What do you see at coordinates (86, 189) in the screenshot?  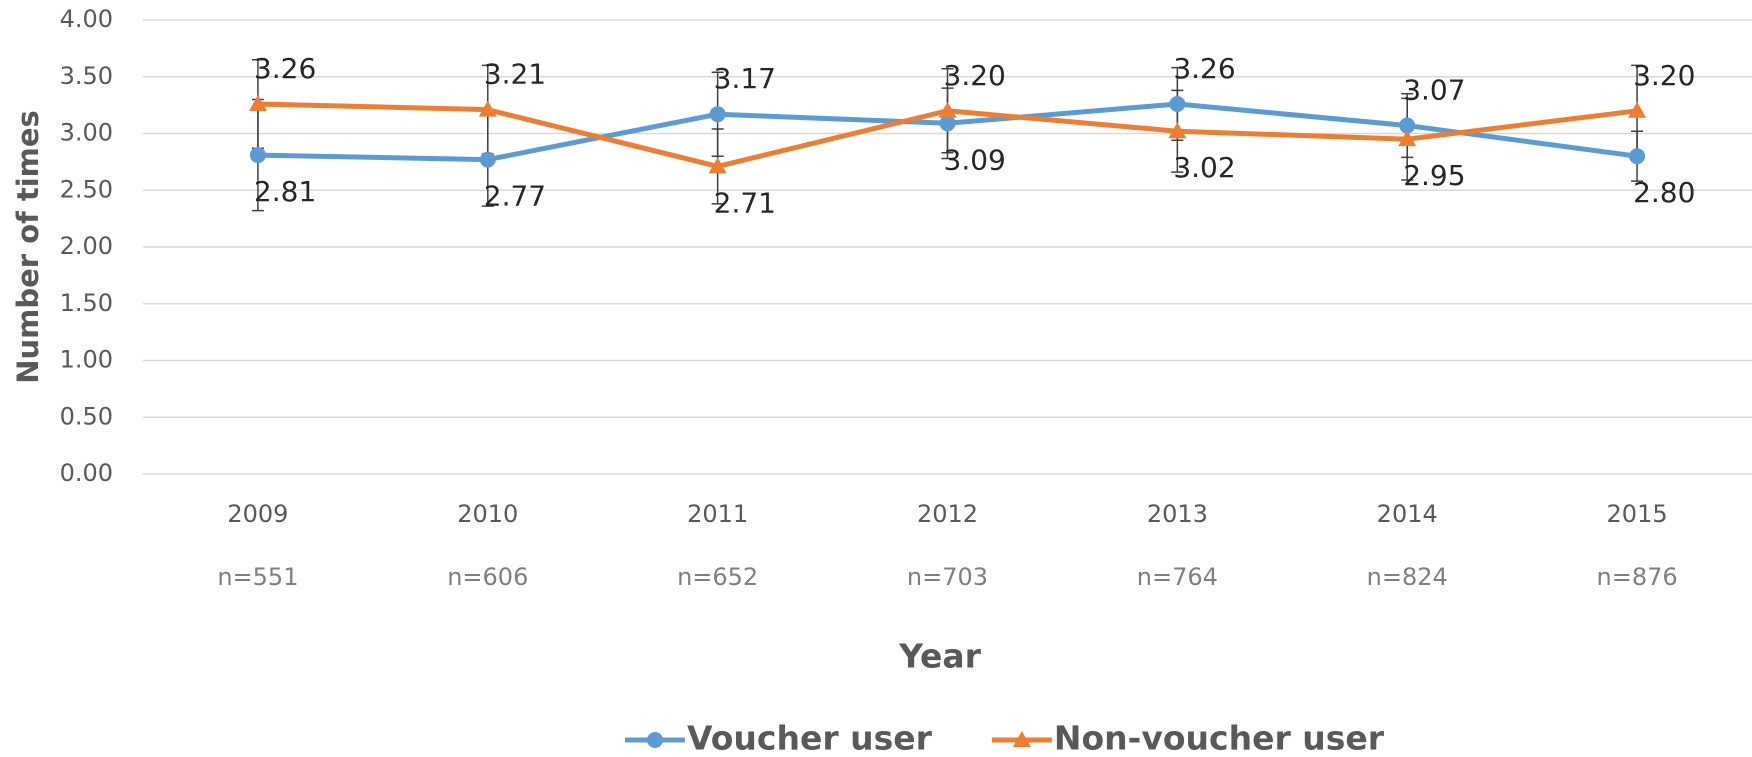 I see `y-tick-label: 2.50` at bounding box center [86, 189].